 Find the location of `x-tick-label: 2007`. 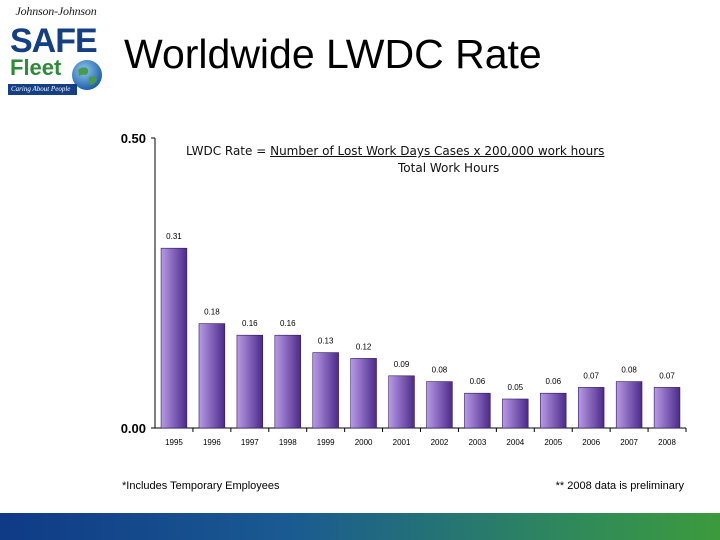

x-tick-label: 2007 is located at coordinates (629, 442).